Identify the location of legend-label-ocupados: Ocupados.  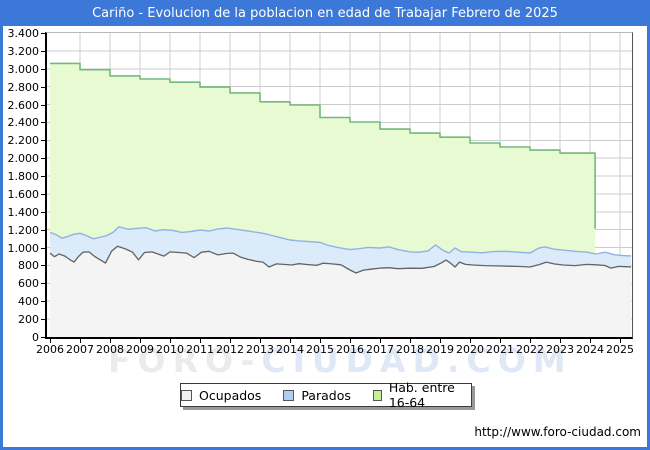
(230, 395).